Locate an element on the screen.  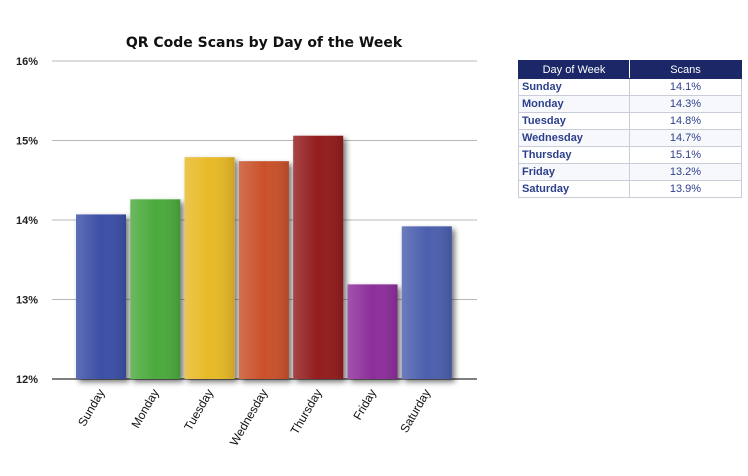
table-row: Monday 14.3% is located at coordinates (630, 104).